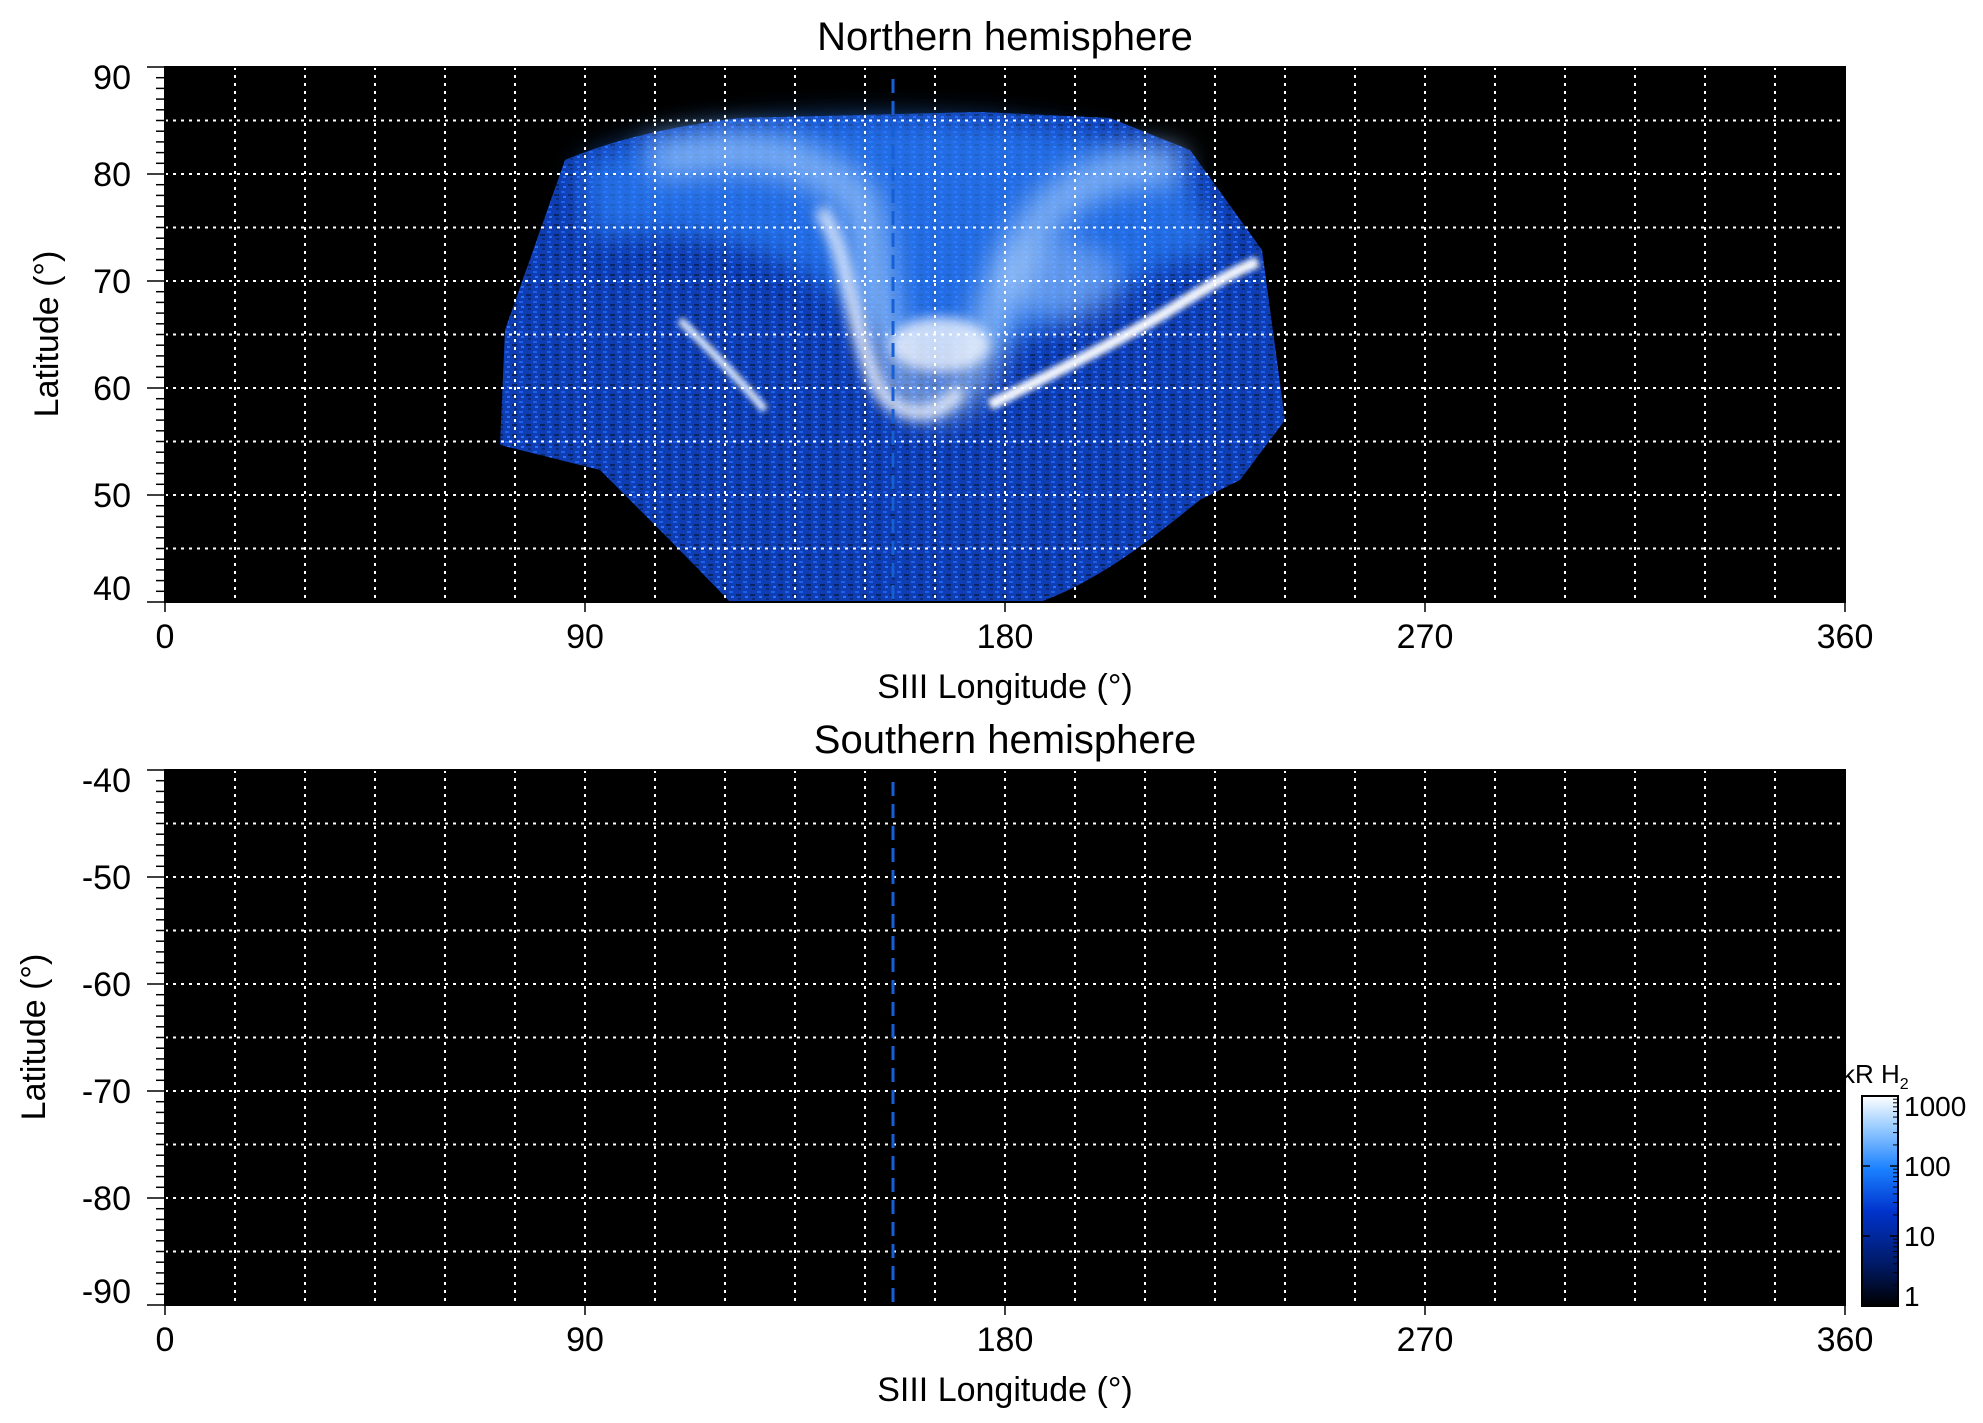 The image size is (1983, 1423). I want to click on north-x-tick-label: 180, so click(1005, 637).